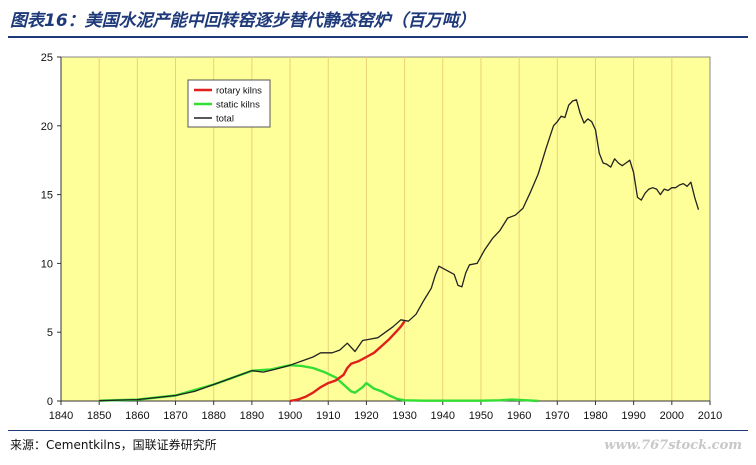 The width and height of the screenshot is (756, 465). I want to click on footer-rule, so click(378, 430).